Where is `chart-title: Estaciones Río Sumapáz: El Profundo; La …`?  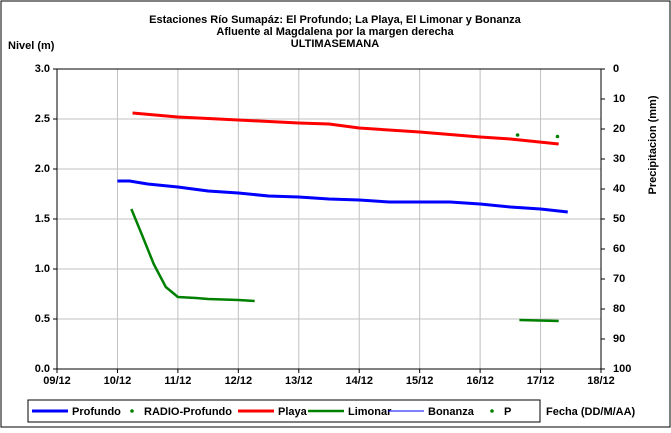 chart-title: Estaciones Río Sumapáz: El Profundo; La … is located at coordinates (335, 20).